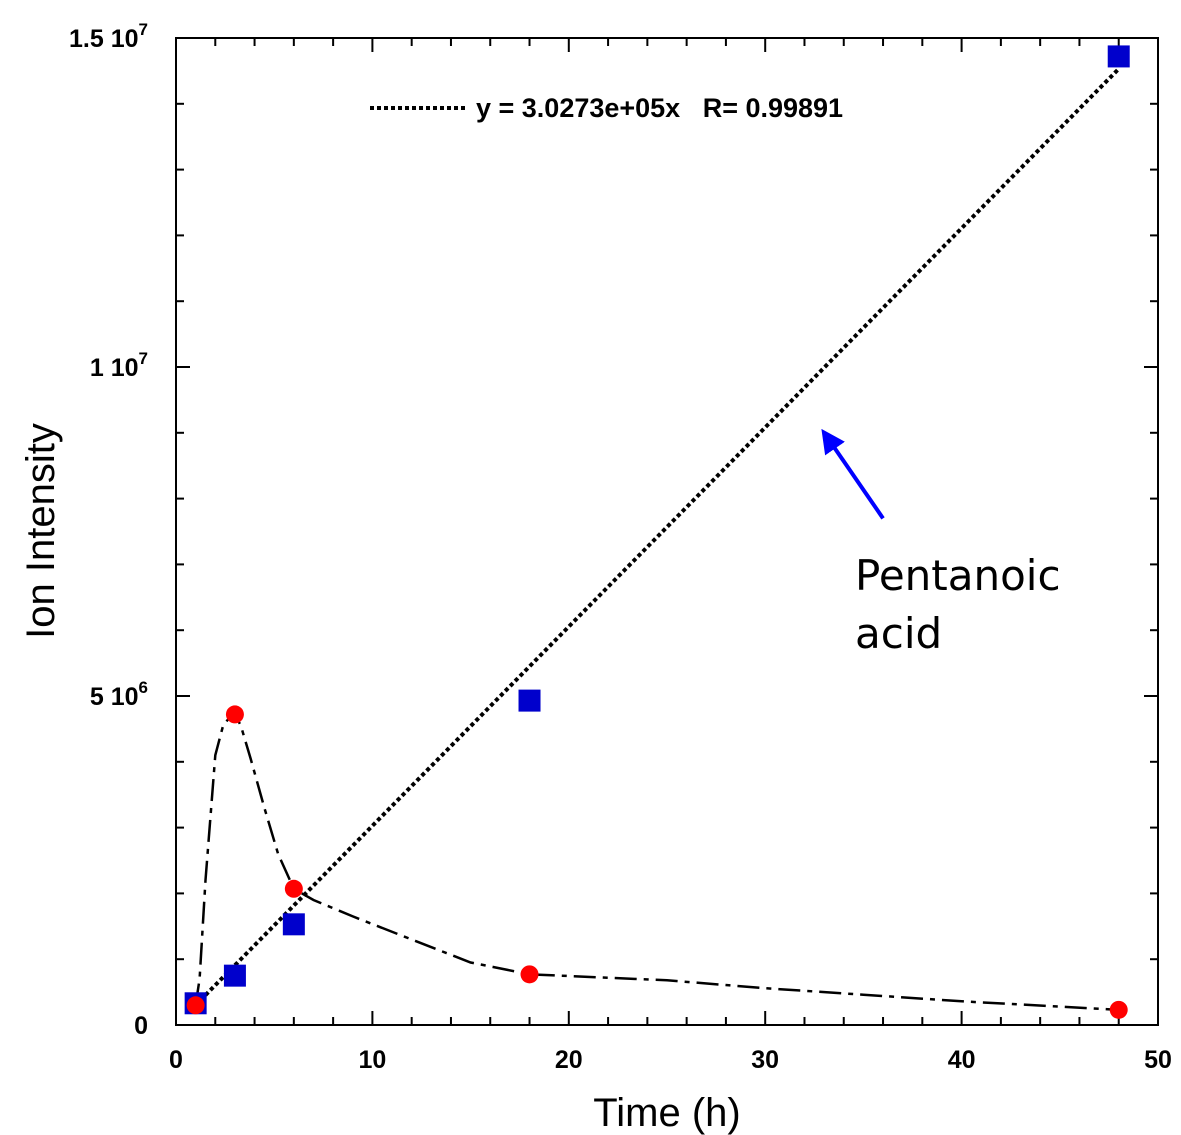 This screenshot has width=1181, height=1135. What do you see at coordinates (898, 633) in the screenshot?
I see `annotation-line-2: acid` at bounding box center [898, 633].